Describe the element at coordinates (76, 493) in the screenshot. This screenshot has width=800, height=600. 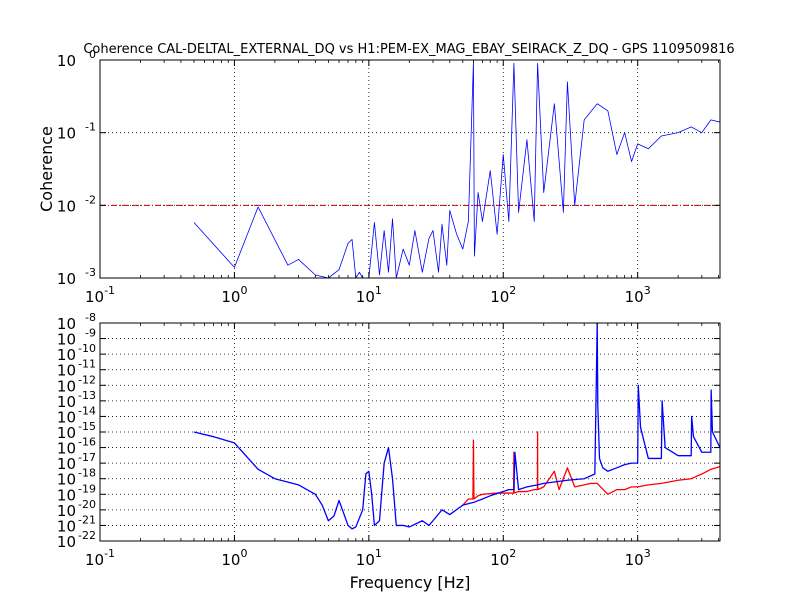
I see `spectrum-y-tick-label: 10 -19` at that location.